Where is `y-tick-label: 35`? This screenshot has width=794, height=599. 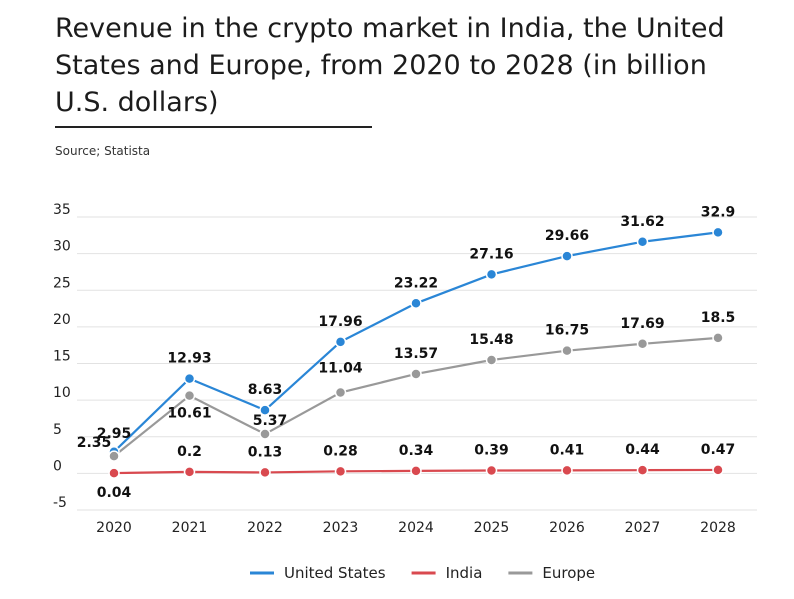 y-tick-label: 35 is located at coordinates (62, 210).